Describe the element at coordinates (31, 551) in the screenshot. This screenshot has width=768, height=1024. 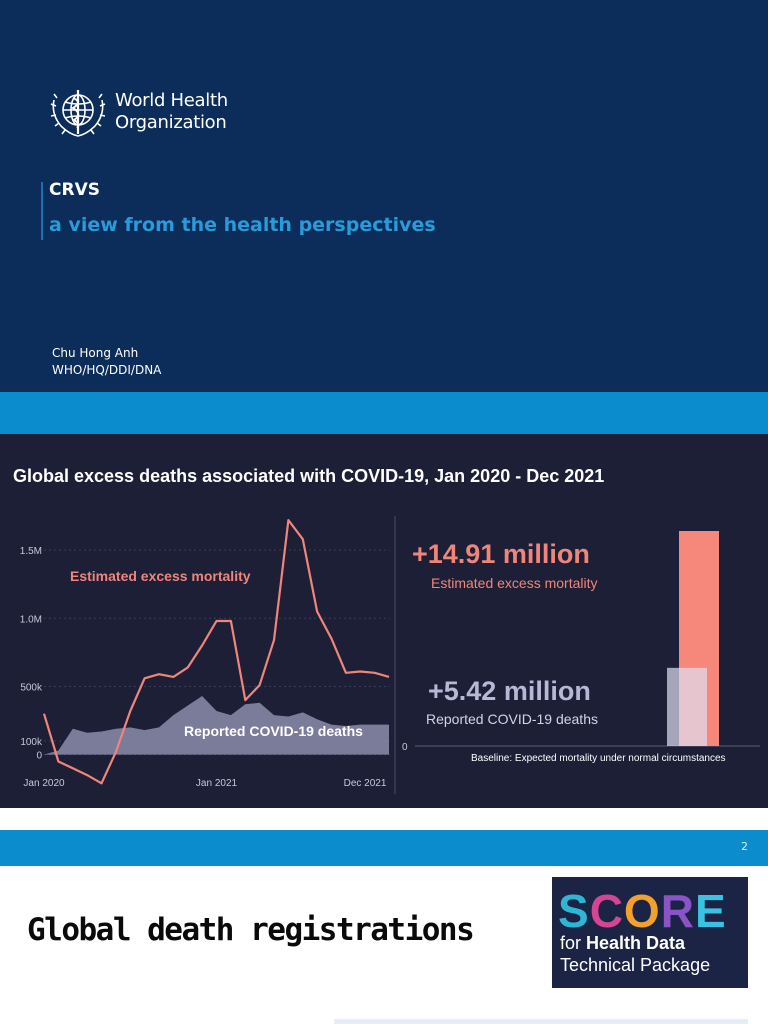
I see `y-tick-label: 1.5M` at that location.